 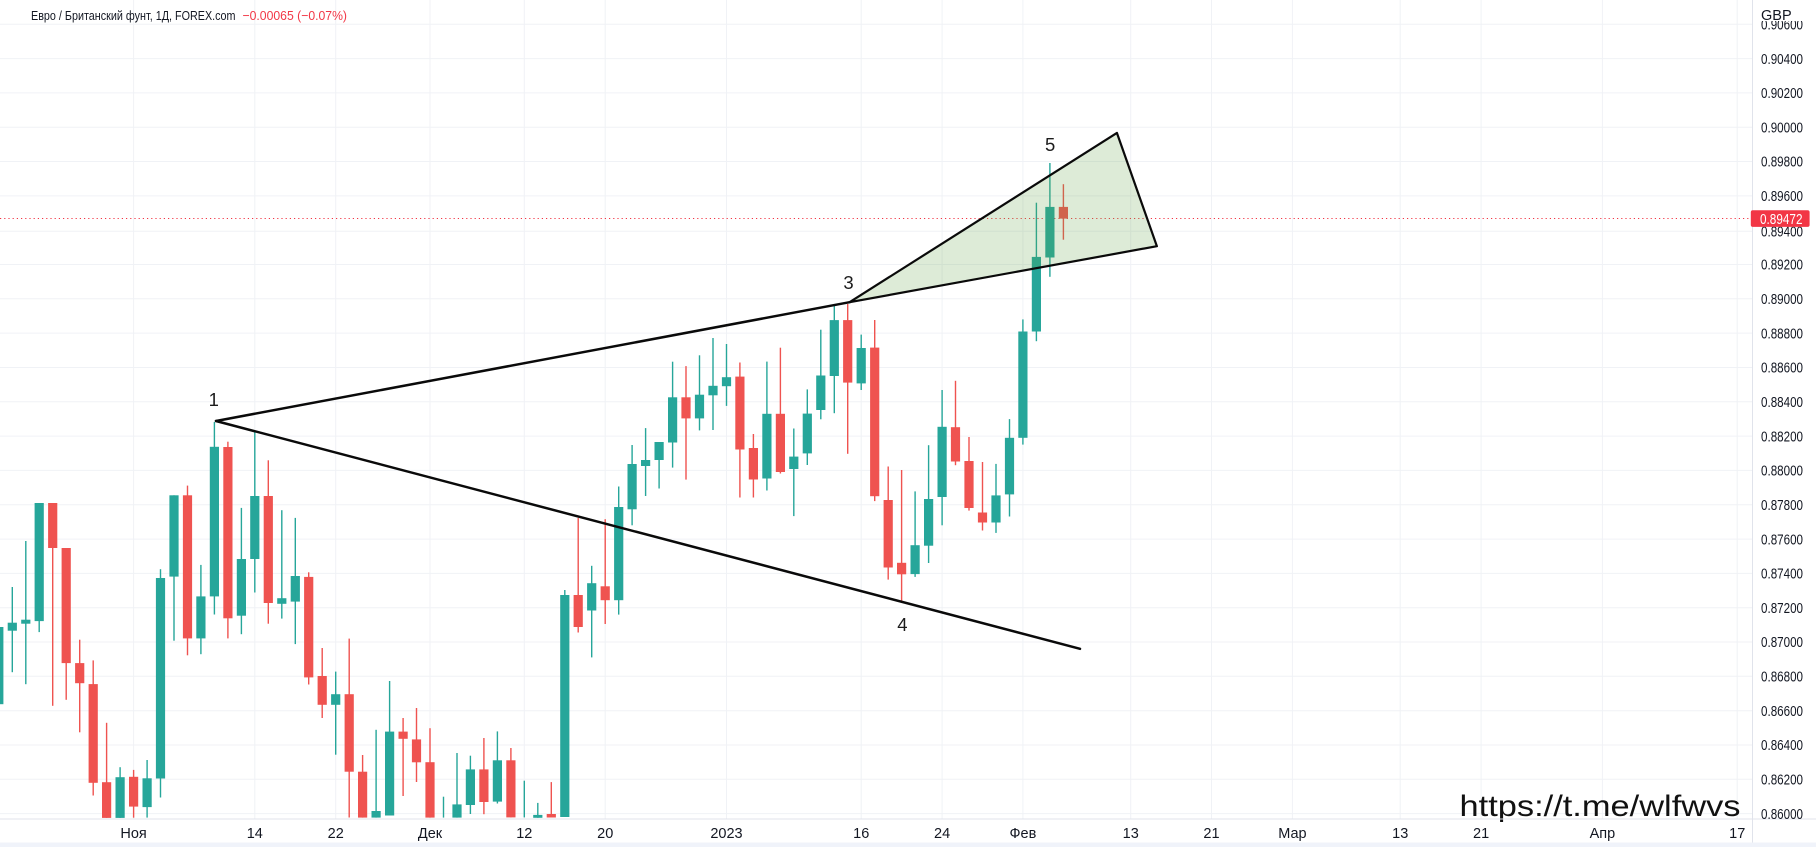 I want to click on svg-text: 0.87600, so click(x=1782, y=540).